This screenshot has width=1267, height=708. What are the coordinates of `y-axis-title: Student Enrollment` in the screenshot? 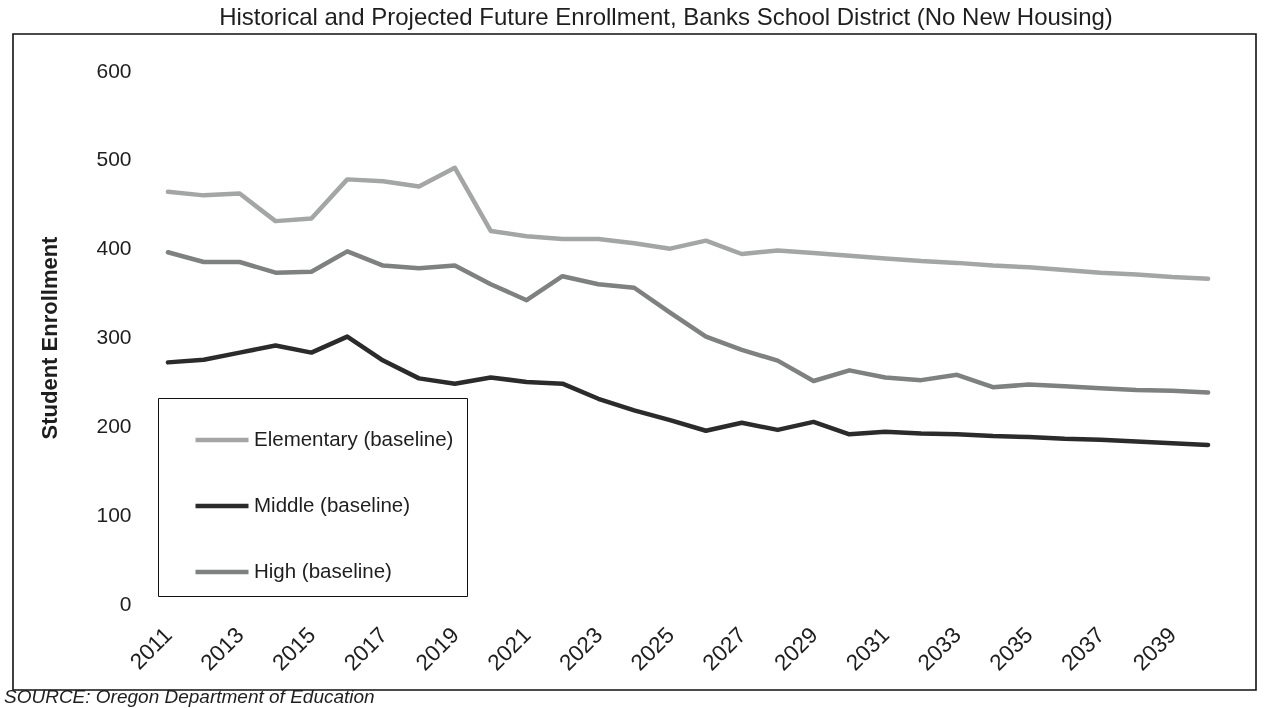 It's located at (50, 337).